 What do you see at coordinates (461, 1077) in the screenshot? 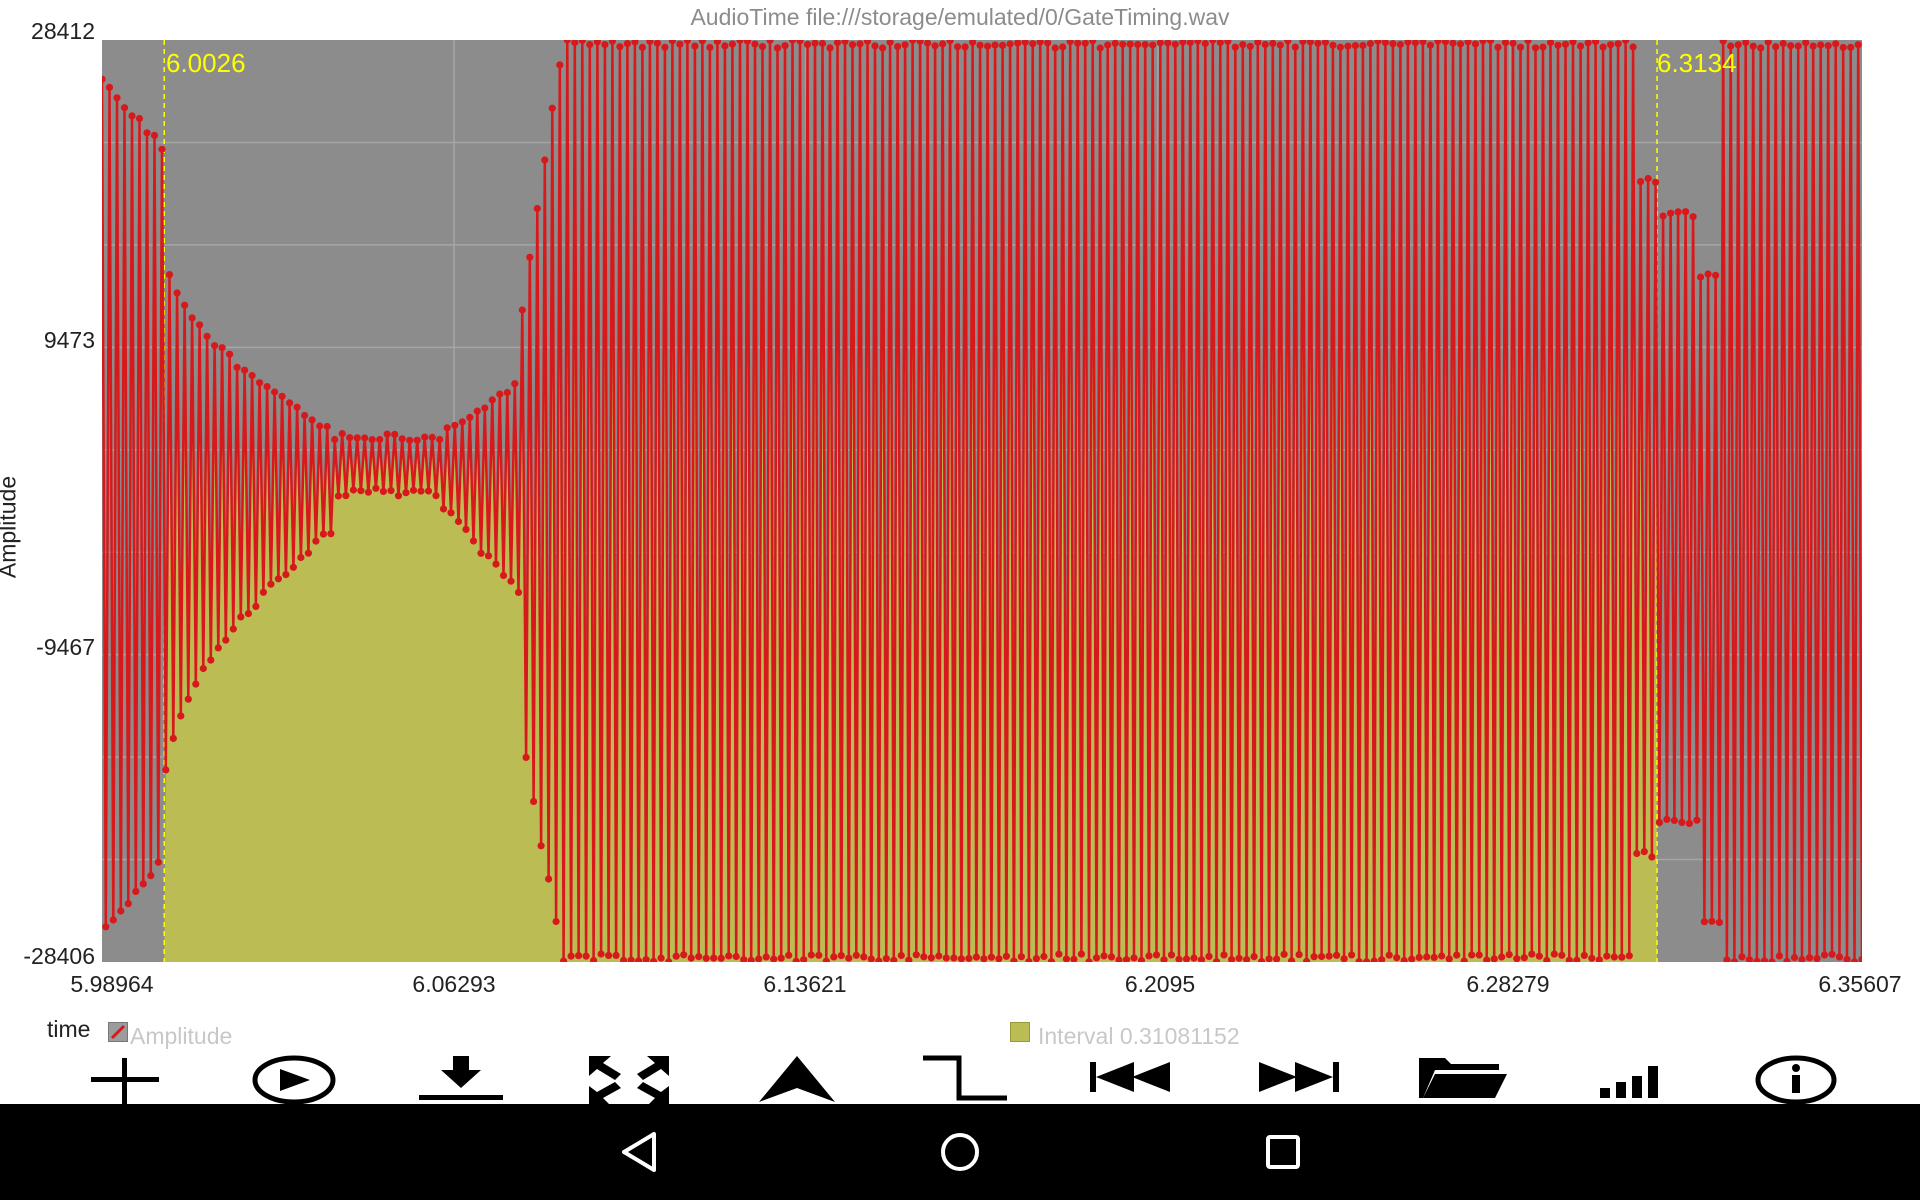
I see `download-icon` at bounding box center [461, 1077].